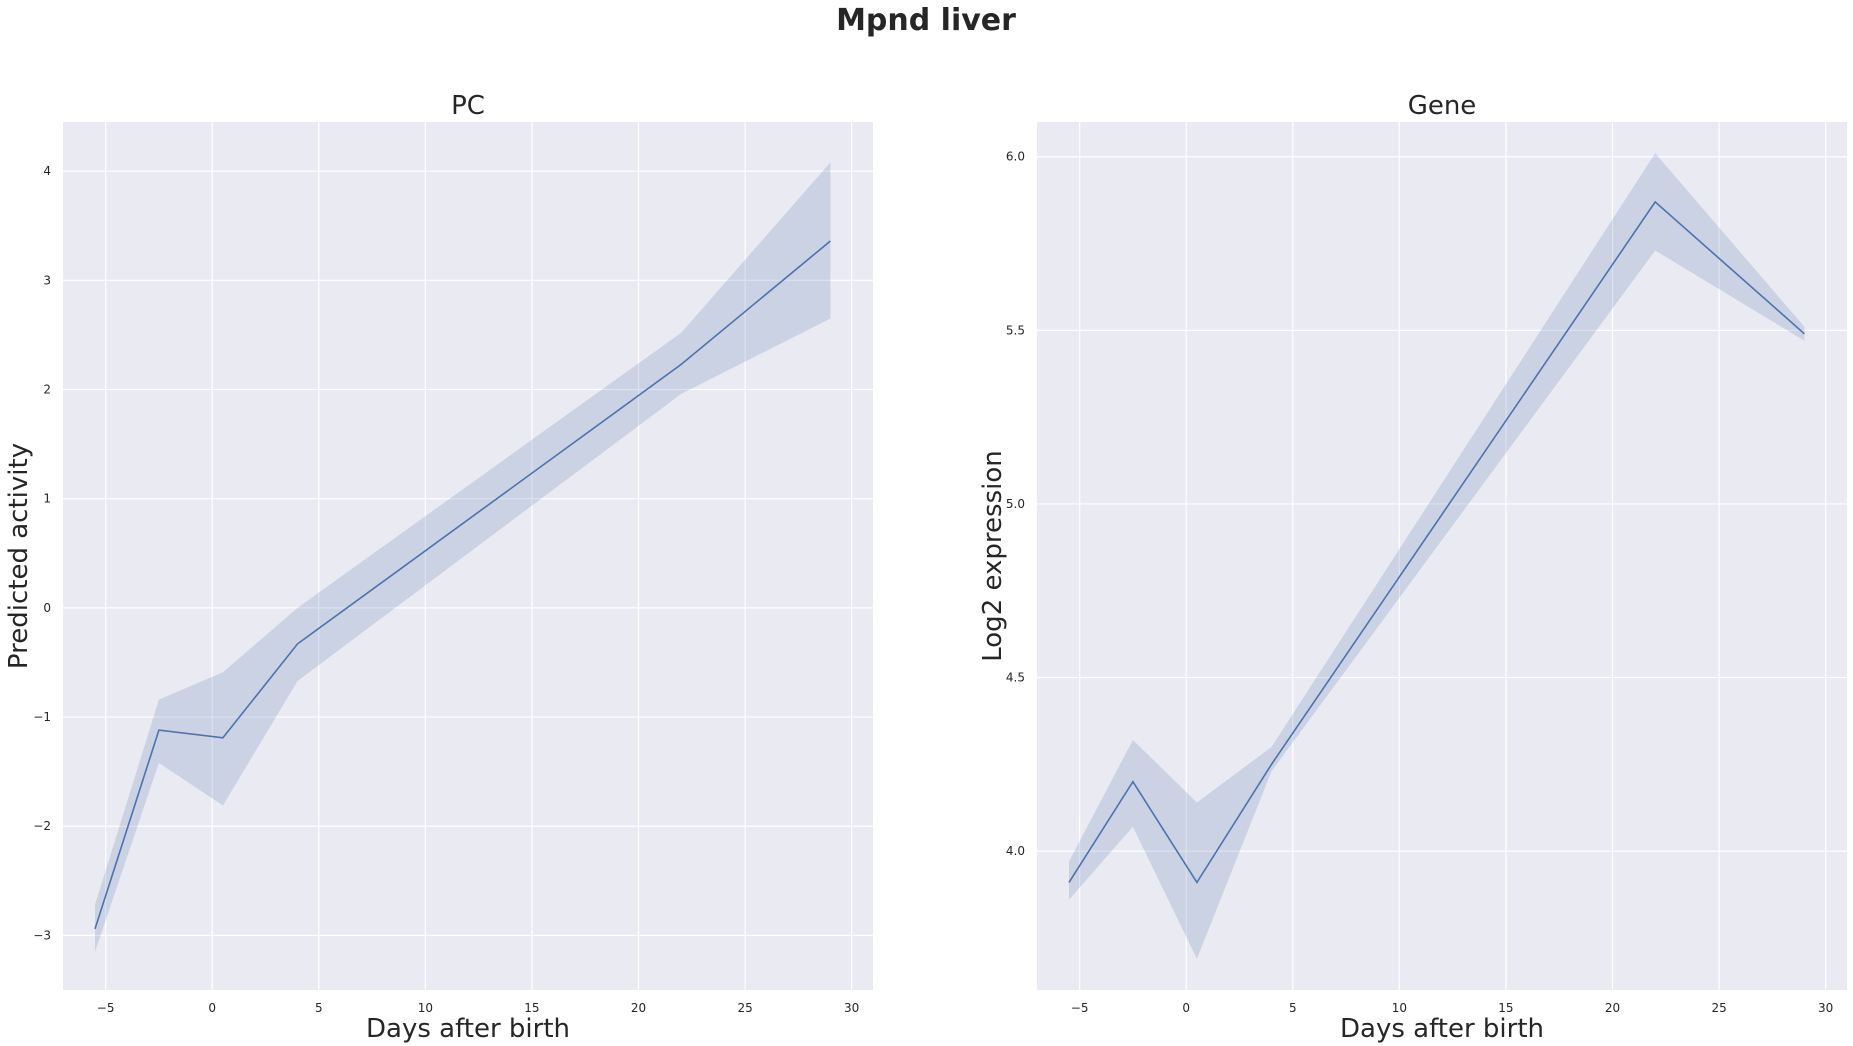 The height and width of the screenshot is (1046, 1853). What do you see at coordinates (47, 171) in the screenshot?
I see `y-tick-label: 4` at bounding box center [47, 171].